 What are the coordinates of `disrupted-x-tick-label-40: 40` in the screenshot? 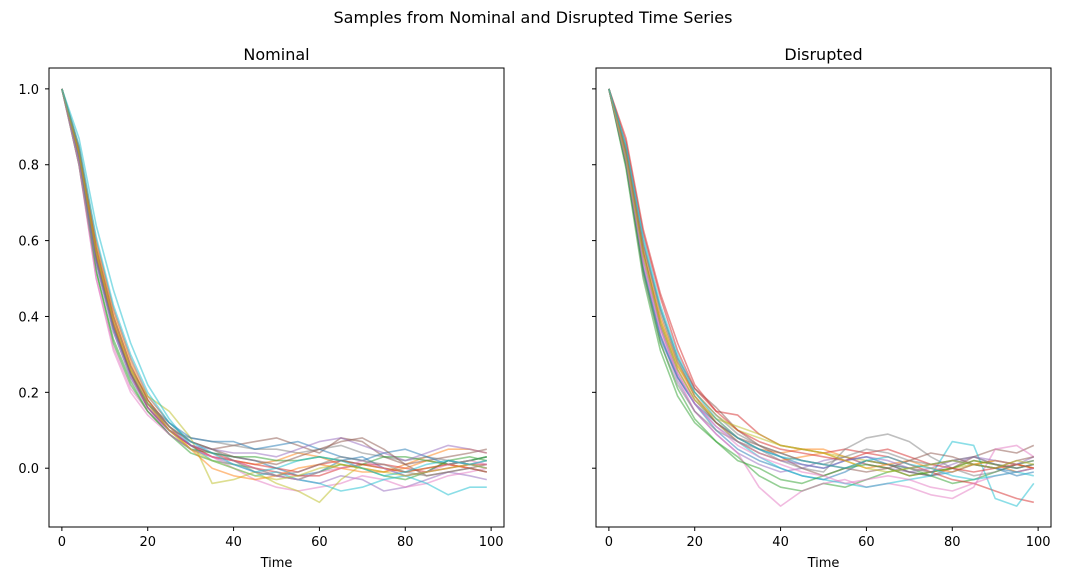 It's located at (780, 542).